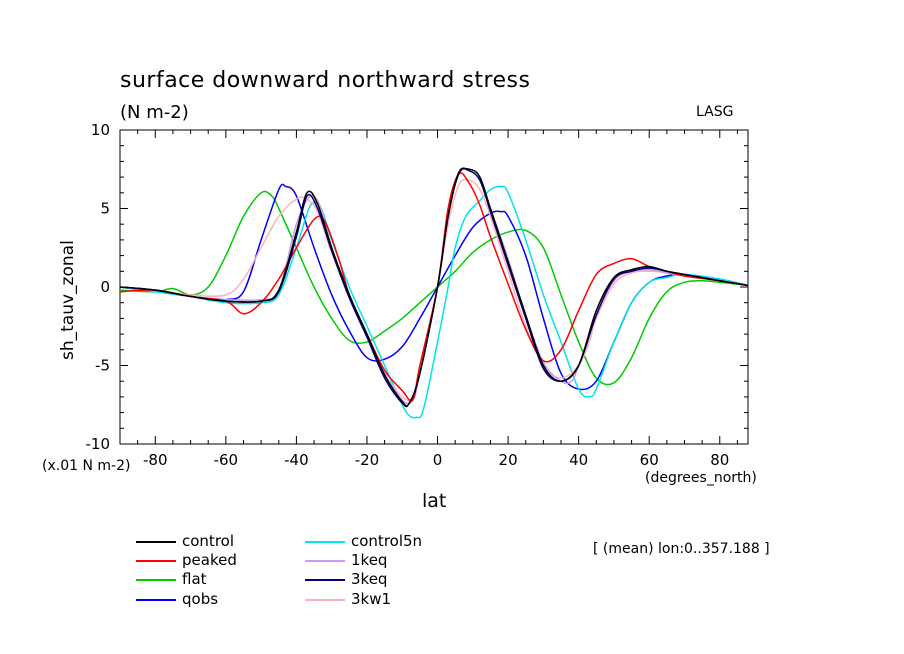 The image size is (904, 654). What do you see at coordinates (100, 130) in the screenshot?
I see `y-tick-label: 10` at bounding box center [100, 130].